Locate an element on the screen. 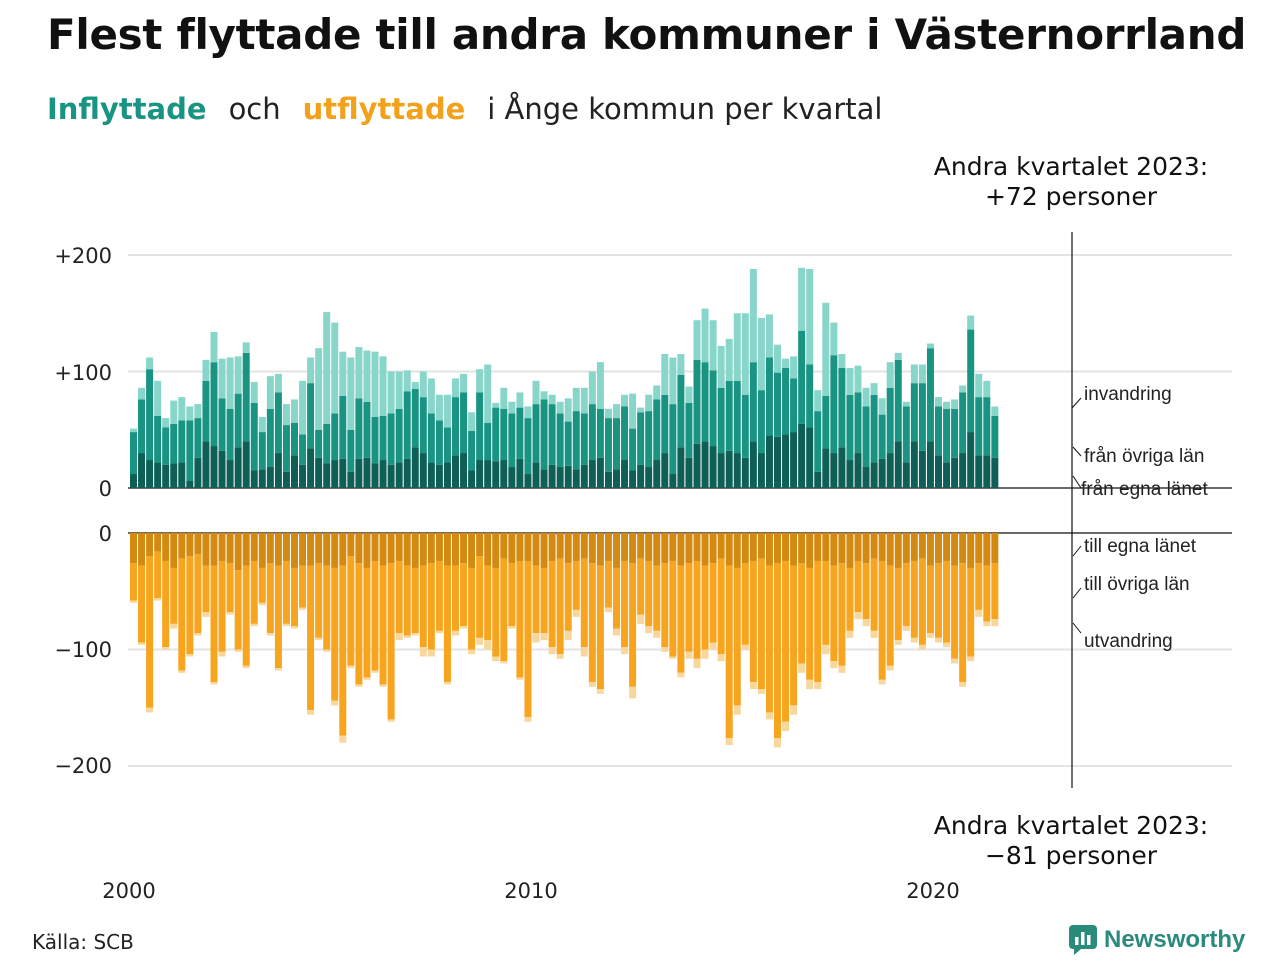 This screenshot has height=960, width=1280. legend-fran-egna-lanet: från egna länet is located at coordinates (1144, 489).